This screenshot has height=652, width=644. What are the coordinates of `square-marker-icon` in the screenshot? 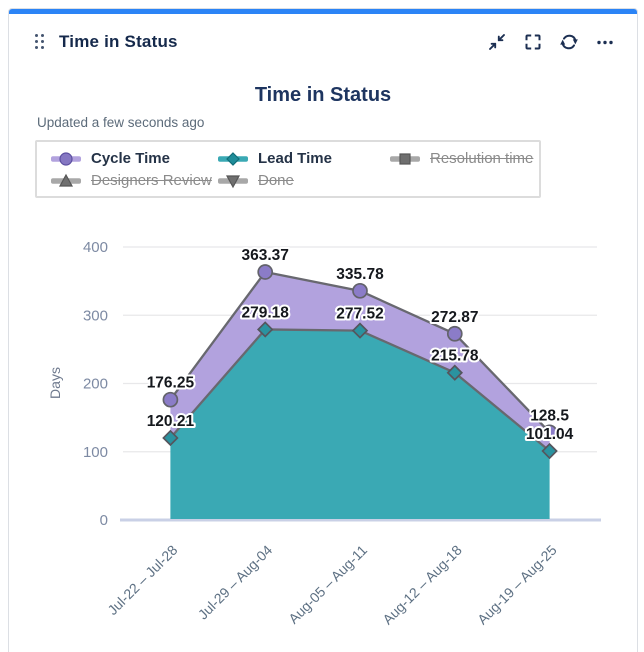 It's located at (405, 158).